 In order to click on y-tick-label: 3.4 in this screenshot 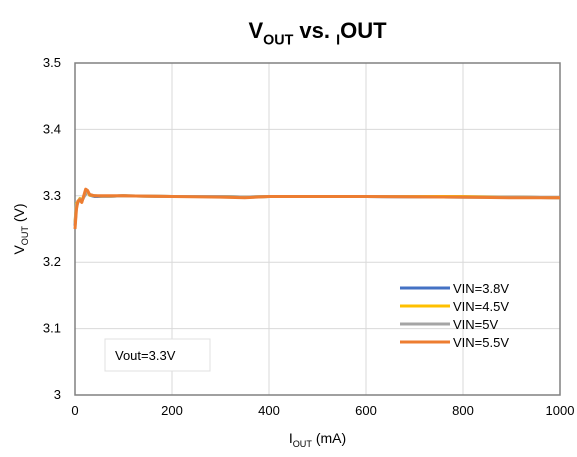, I will do `click(52, 128)`.